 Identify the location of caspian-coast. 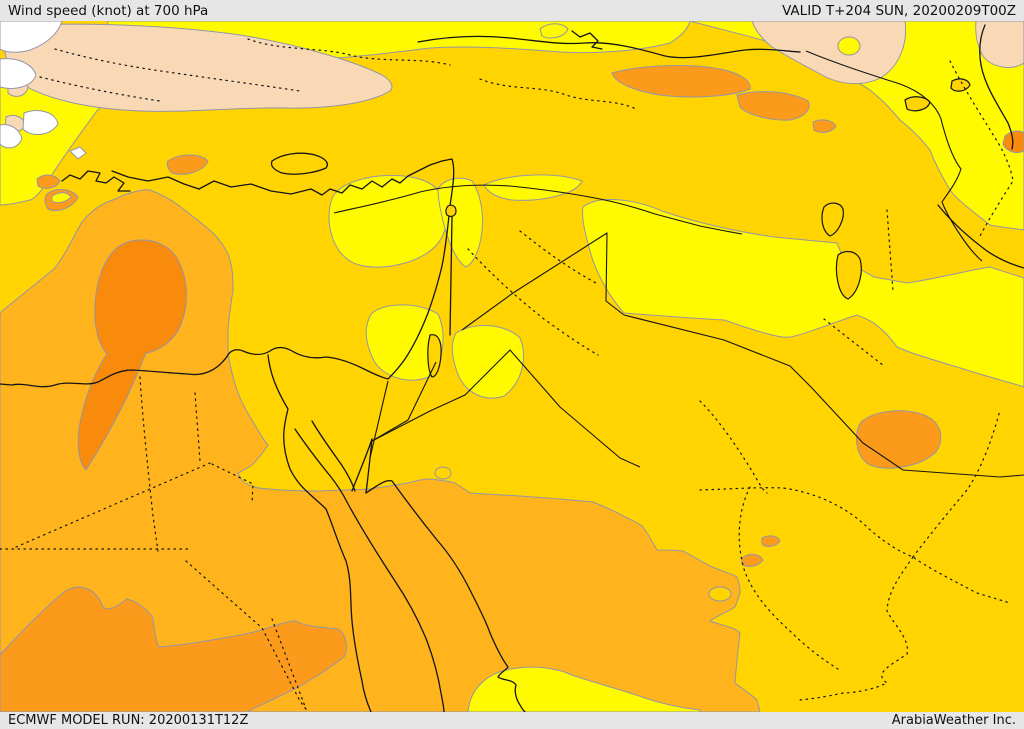
(996, 87).